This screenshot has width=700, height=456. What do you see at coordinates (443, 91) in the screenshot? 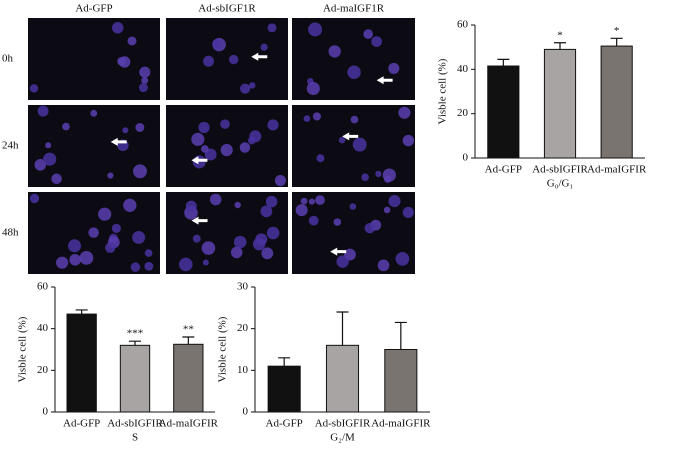
I see `y-axis-label: Visble cell (%)` at bounding box center [443, 91].